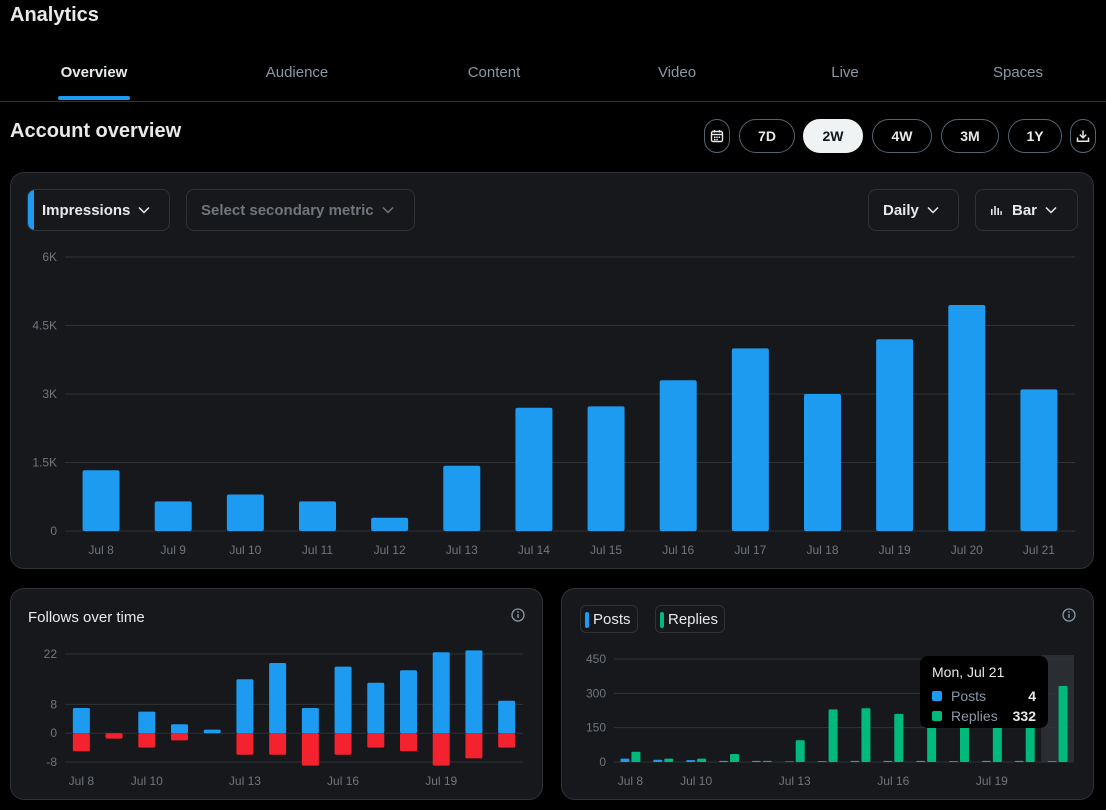 The image size is (1106, 810). Describe the element at coordinates (1035, 136) in the screenshot. I see `range-1y-button: 1Y` at that location.